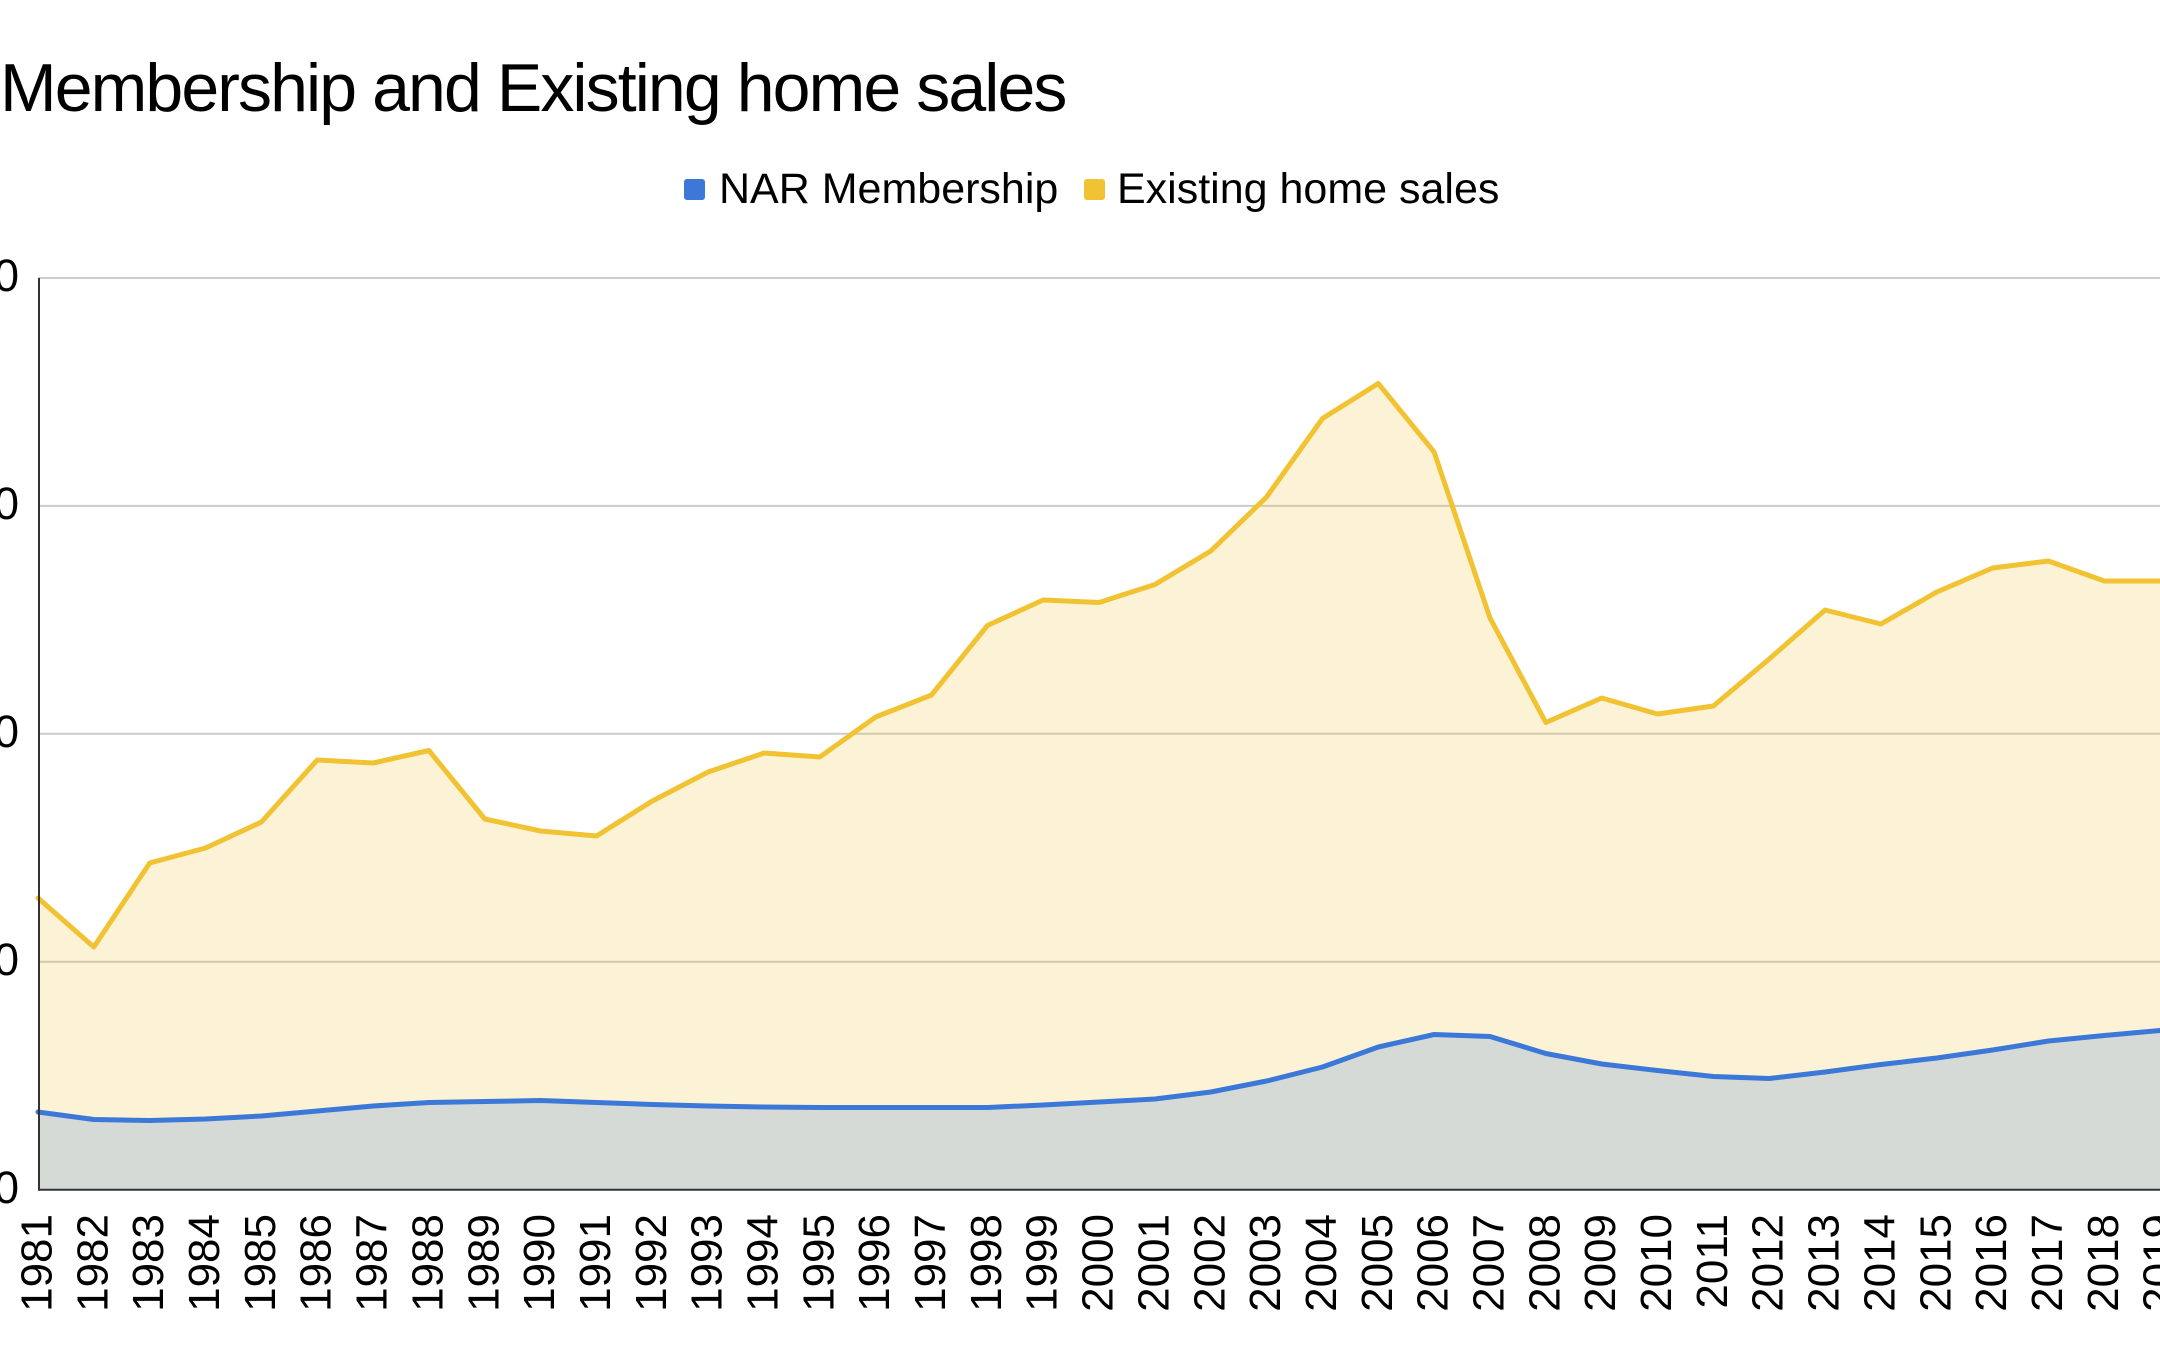 This screenshot has width=2160, height=1350. What do you see at coordinates (818, 1263) in the screenshot?
I see `svg-text: 1995` at bounding box center [818, 1263].